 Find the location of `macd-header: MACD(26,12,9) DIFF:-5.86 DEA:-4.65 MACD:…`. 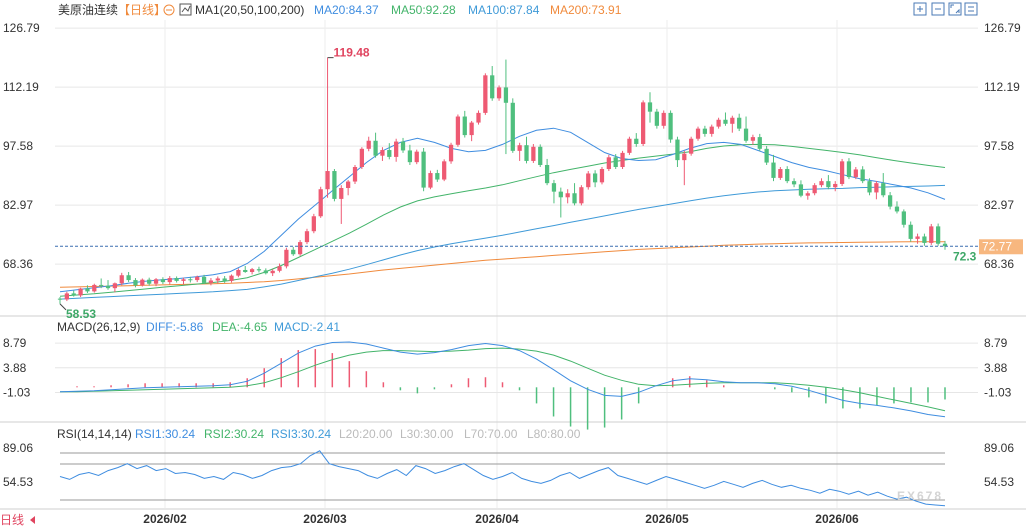

macd-header: MACD(26,12,9) DIFF:-5.86 DEA:-4.65 MACD:… is located at coordinates (198, 327).